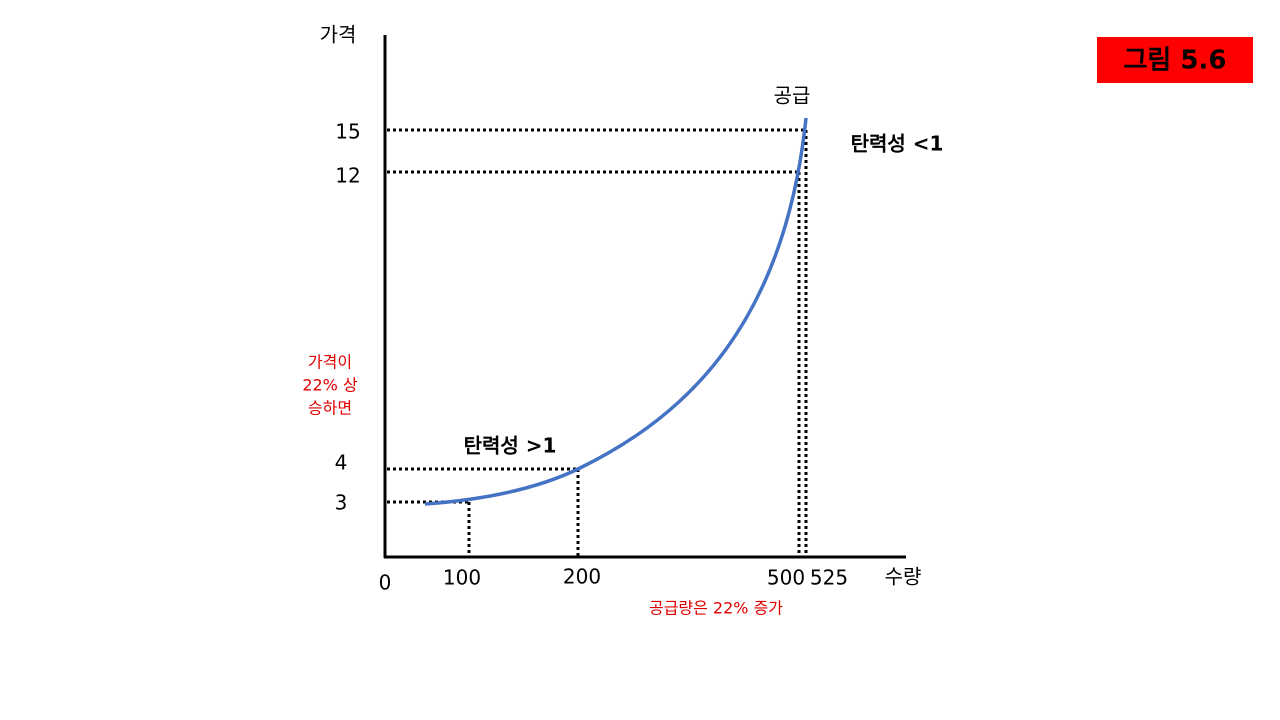 This screenshot has height=720, width=1280. I want to click on price-note: 22% 상, so click(330, 385).